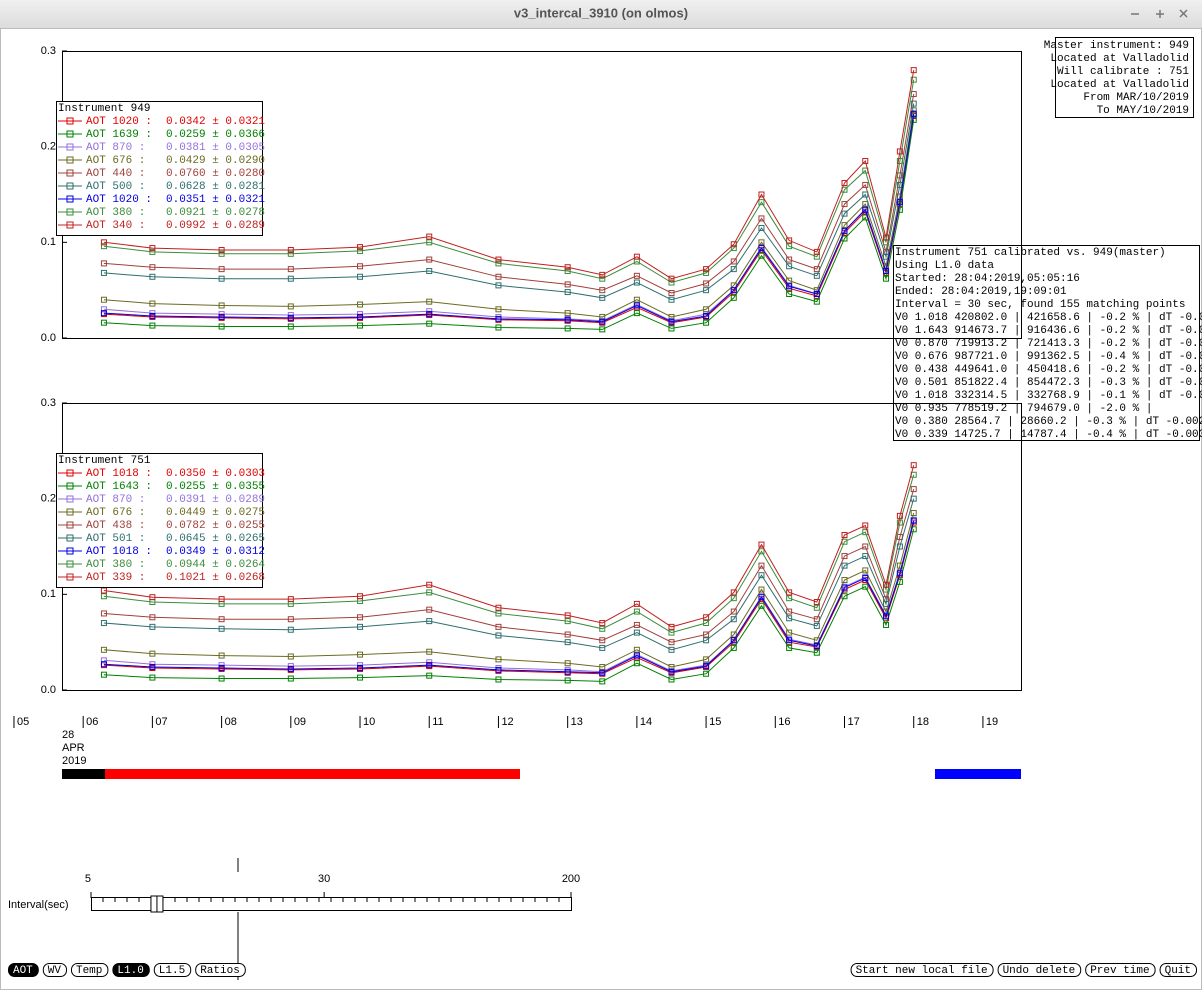  I want to click on button-label: Ratios, so click(220, 971).